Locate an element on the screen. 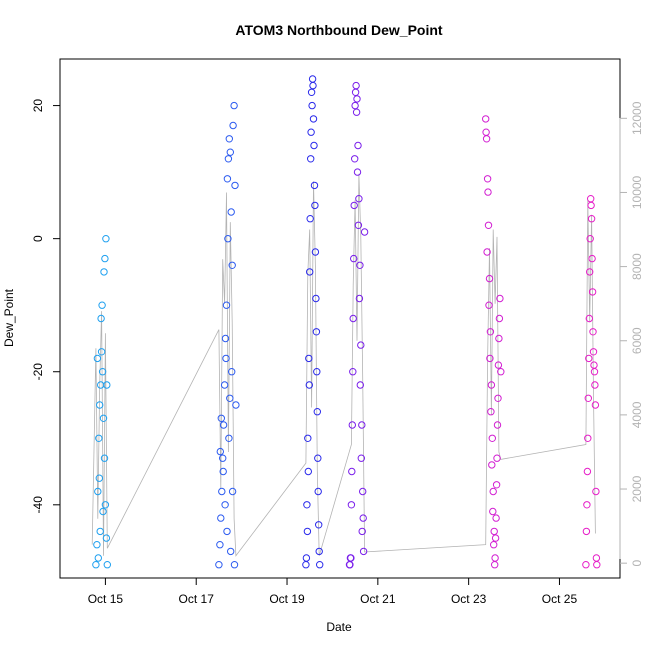  x-tick-label: Oct 23 is located at coordinates (469, 599).